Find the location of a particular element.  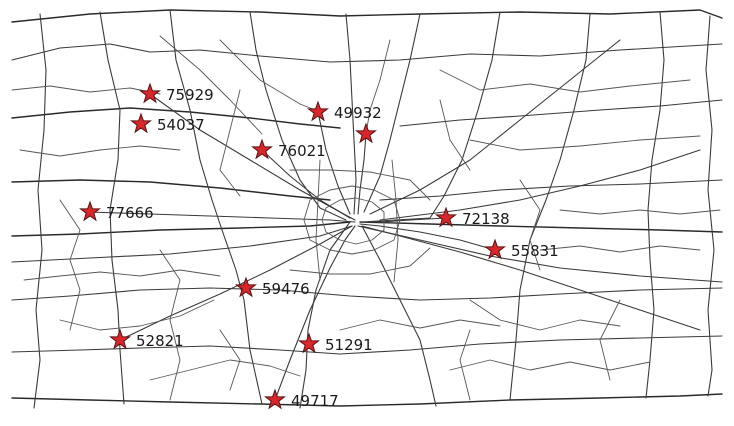

marker-label: 72138 is located at coordinates (486, 219).